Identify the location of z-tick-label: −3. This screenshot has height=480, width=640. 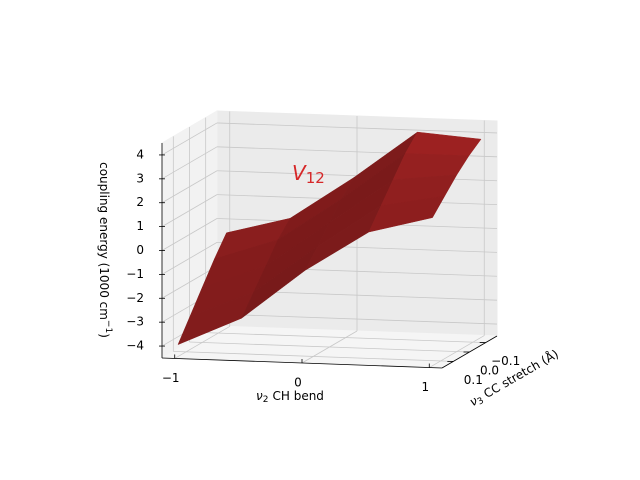
(135, 322).